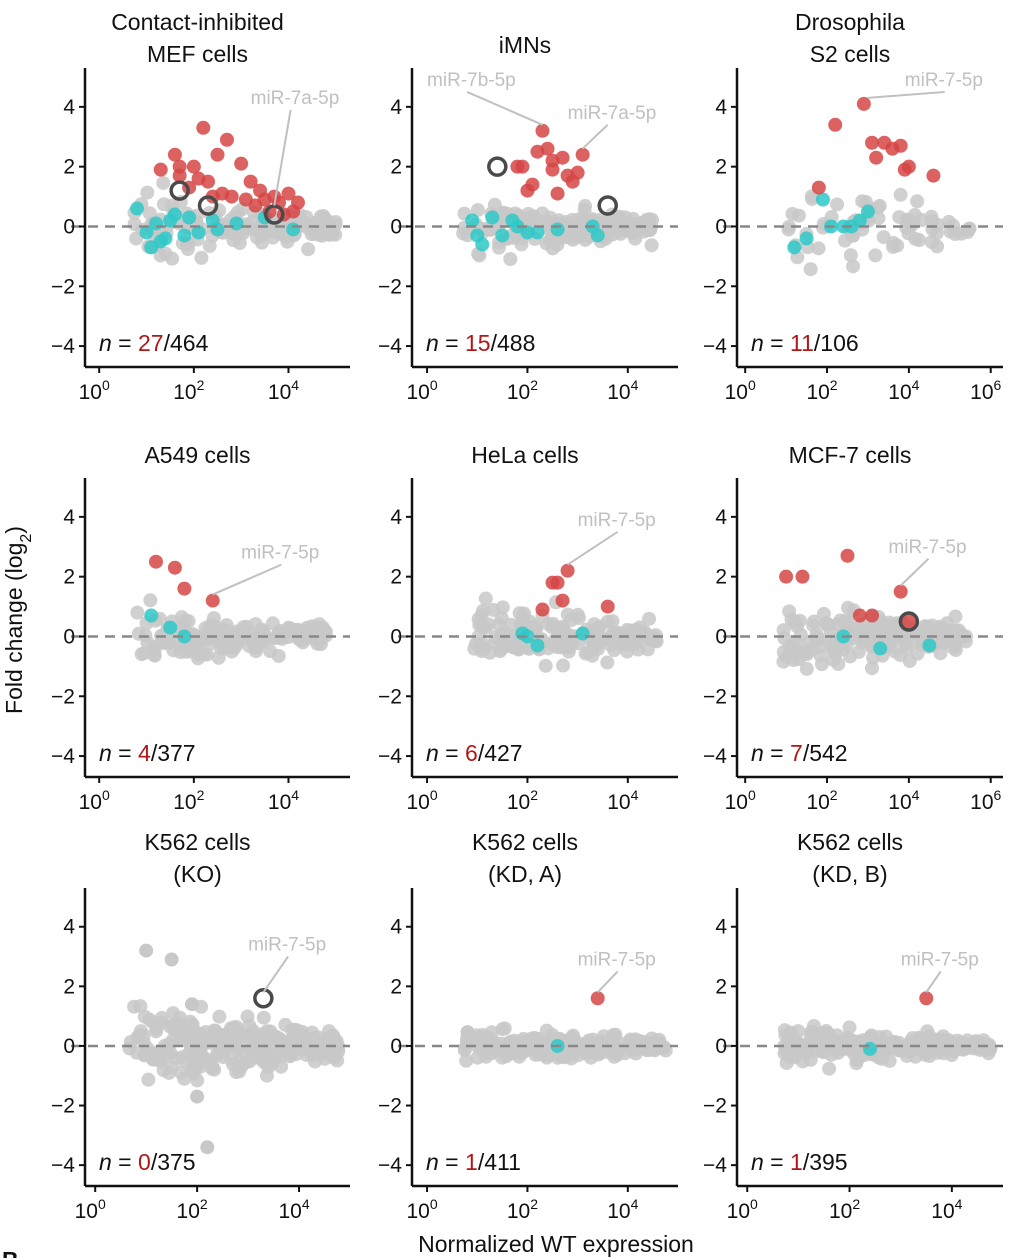  What do you see at coordinates (607, 205) in the screenshot?
I see `highlight-ring` at bounding box center [607, 205].